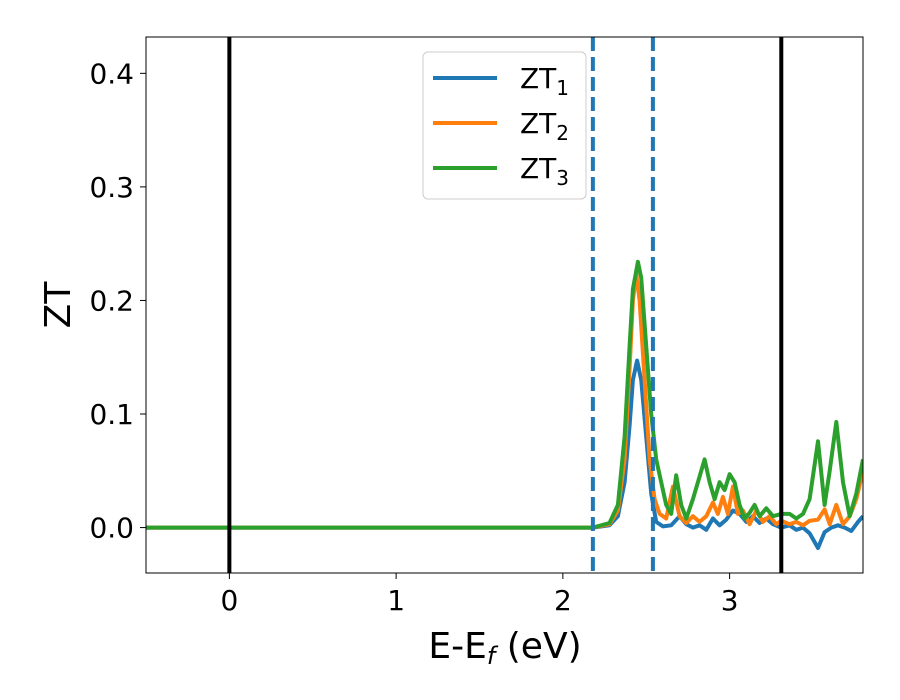 Image resolution: width=900 pixels, height=700 pixels. Describe the element at coordinates (229, 600) in the screenshot. I see `x-tick-label: 0` at that location.